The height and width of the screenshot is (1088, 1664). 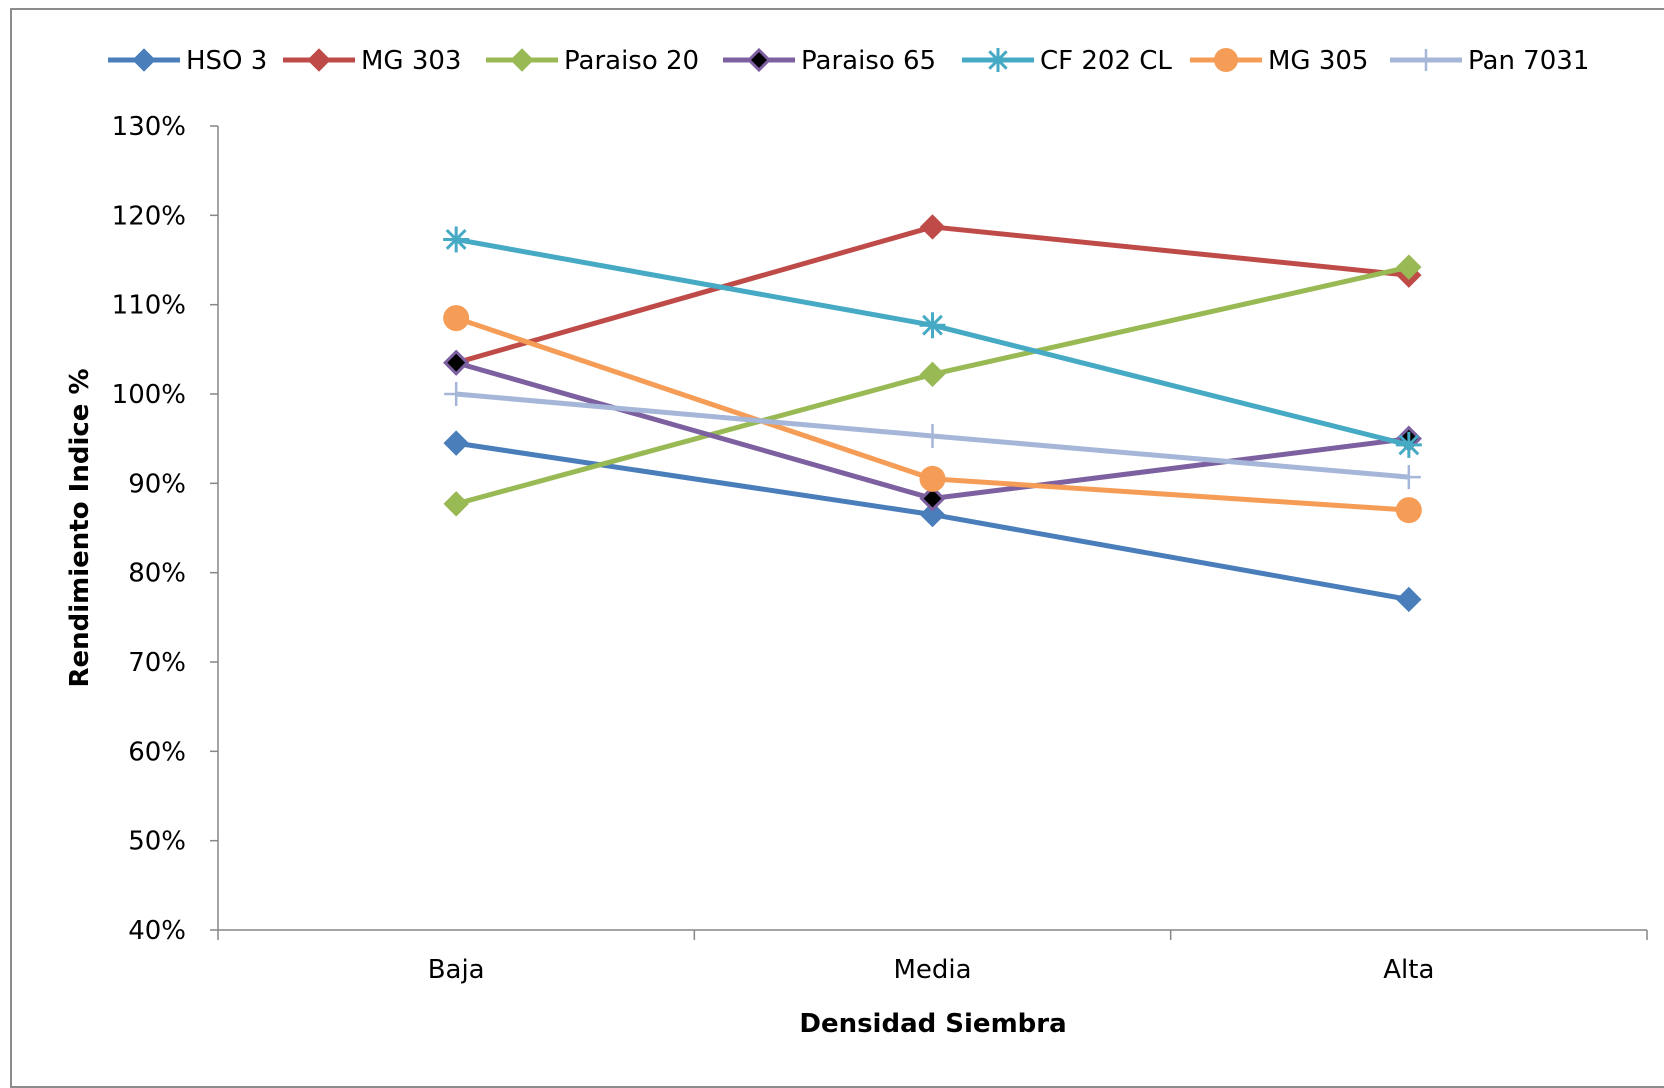 What do you see at coordinates (411, 61) in the screenshot?
I see `legend-label: MG 303` at bounding box center [411, 61].